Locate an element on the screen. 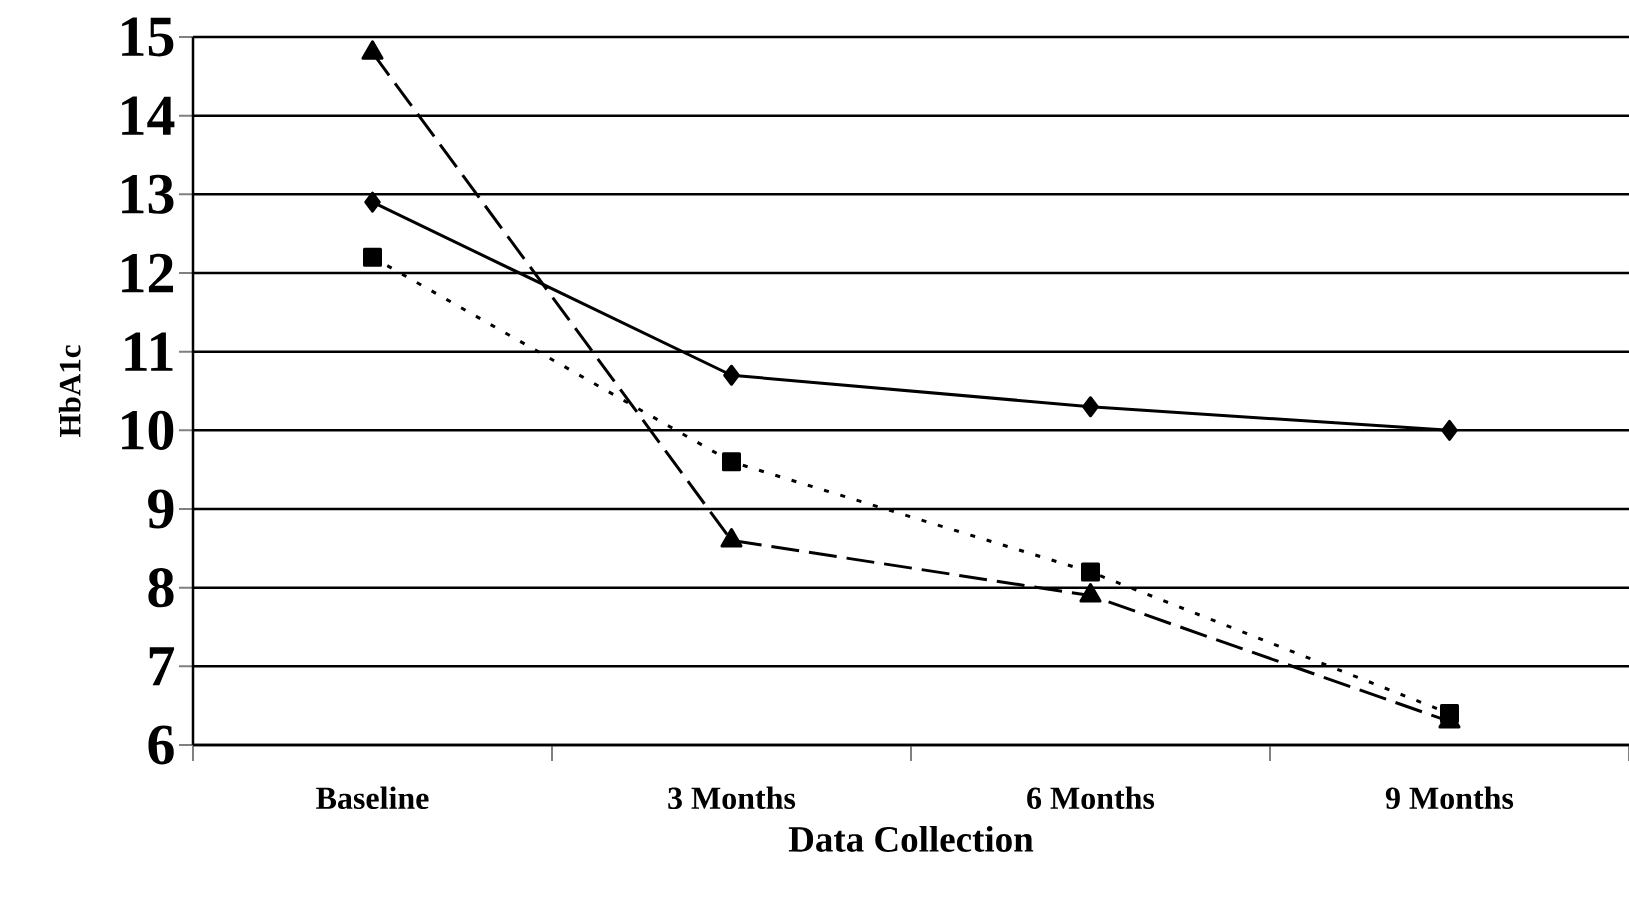 Image resolution: width=1629 pixels, height=897 pixels. y-tick-label: 9 is located at coordinates (161, 509).